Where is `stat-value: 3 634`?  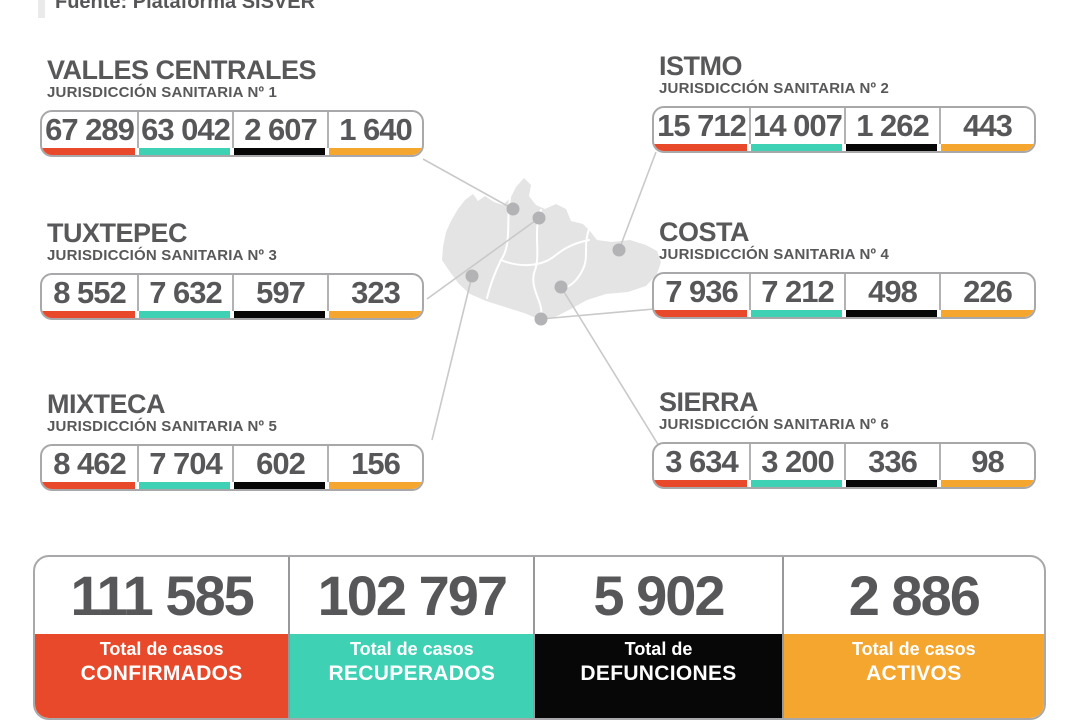 stat-value: 3 634 is located at coordinates (702, 461).